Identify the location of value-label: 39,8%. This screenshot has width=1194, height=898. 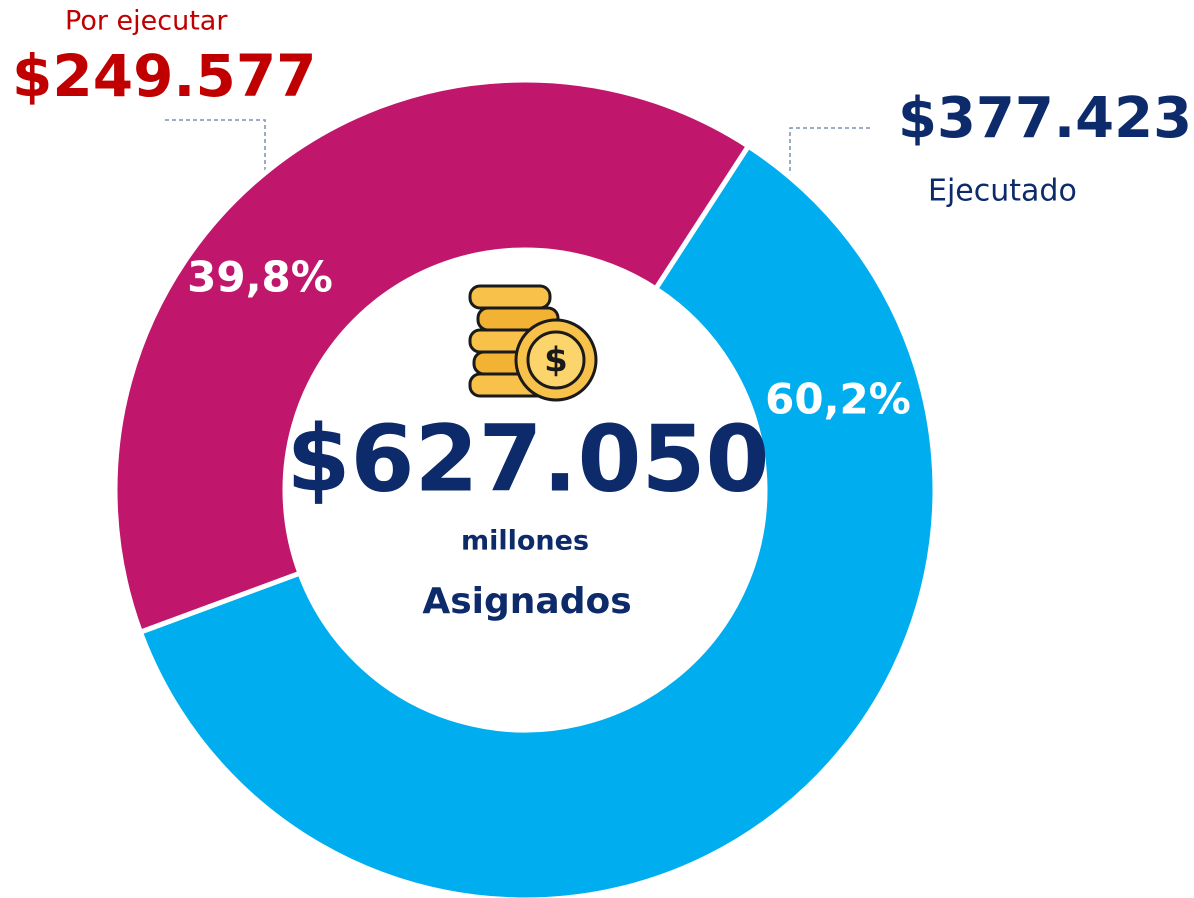
(260, 277).